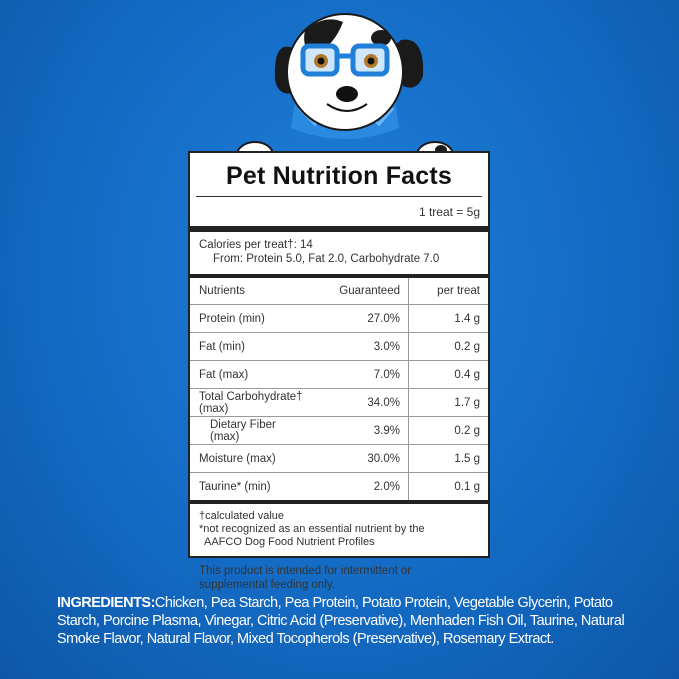  Describe the element at coordinates (448, 402) in the screenshot. I see `nutrient-per-treat: 1.7 g` at that location.